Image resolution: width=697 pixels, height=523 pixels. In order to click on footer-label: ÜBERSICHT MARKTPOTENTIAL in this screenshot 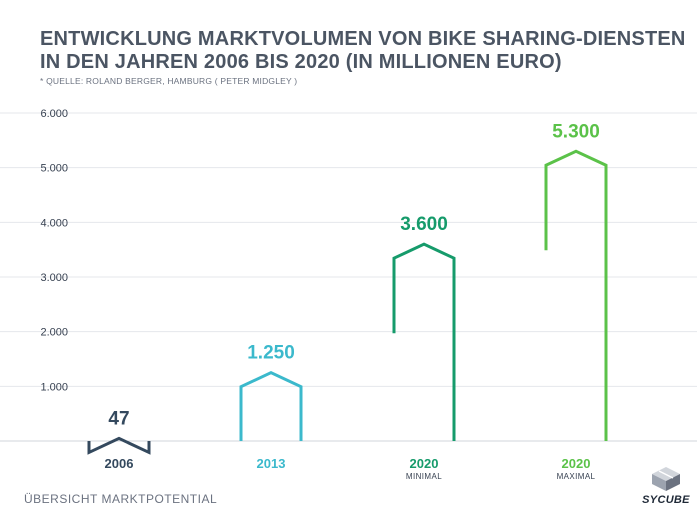, I will do `click(121, 499)`.